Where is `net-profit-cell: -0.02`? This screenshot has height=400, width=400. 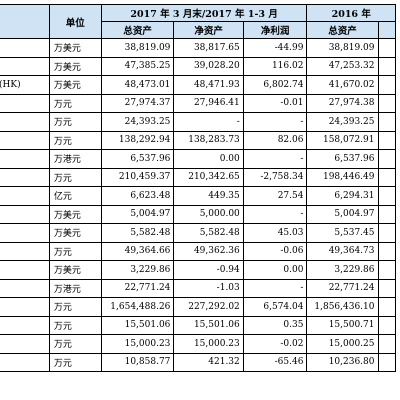
net-profit-cell: -0.02 is located at coordinates (275, 344).